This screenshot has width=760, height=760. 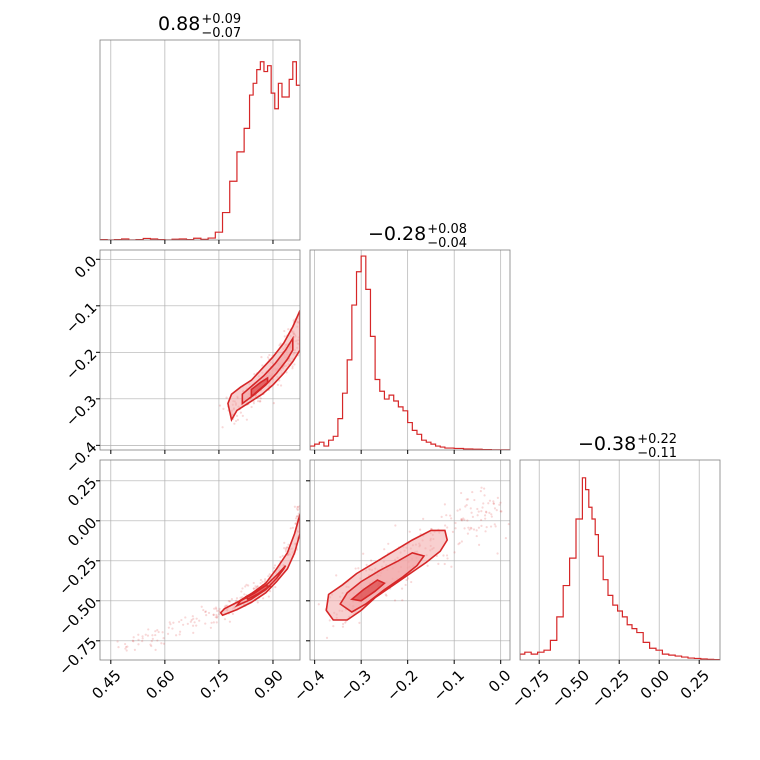 What do you see at coordinates (86, 267) in the screenshot?
I see `pair-0-ytick-label: 0.0` at bounding box center [86, 267].